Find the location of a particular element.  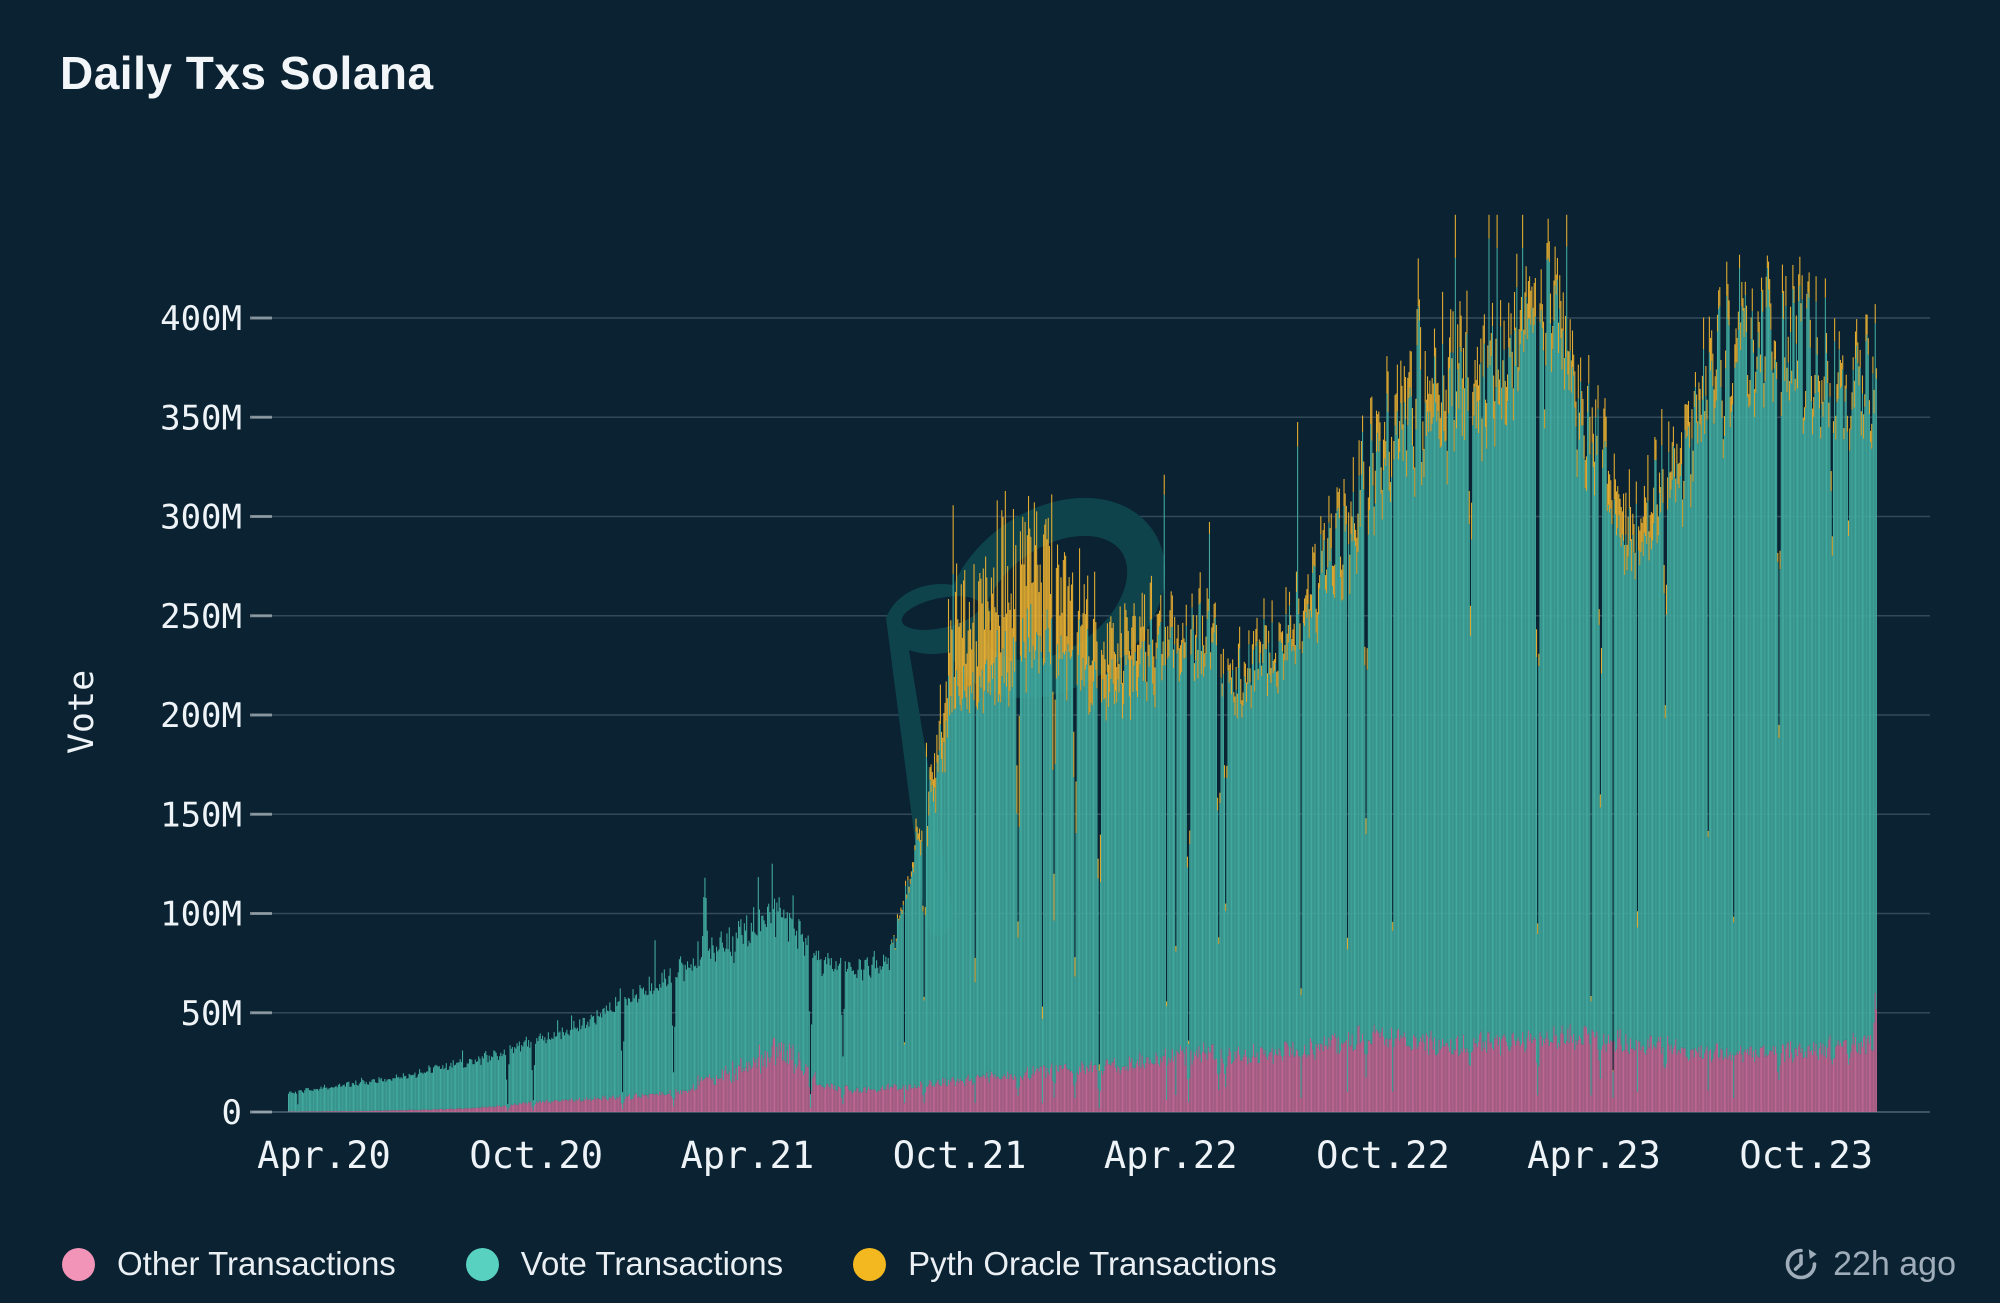

svg-text: 350M is located at coordinates (201, 418).